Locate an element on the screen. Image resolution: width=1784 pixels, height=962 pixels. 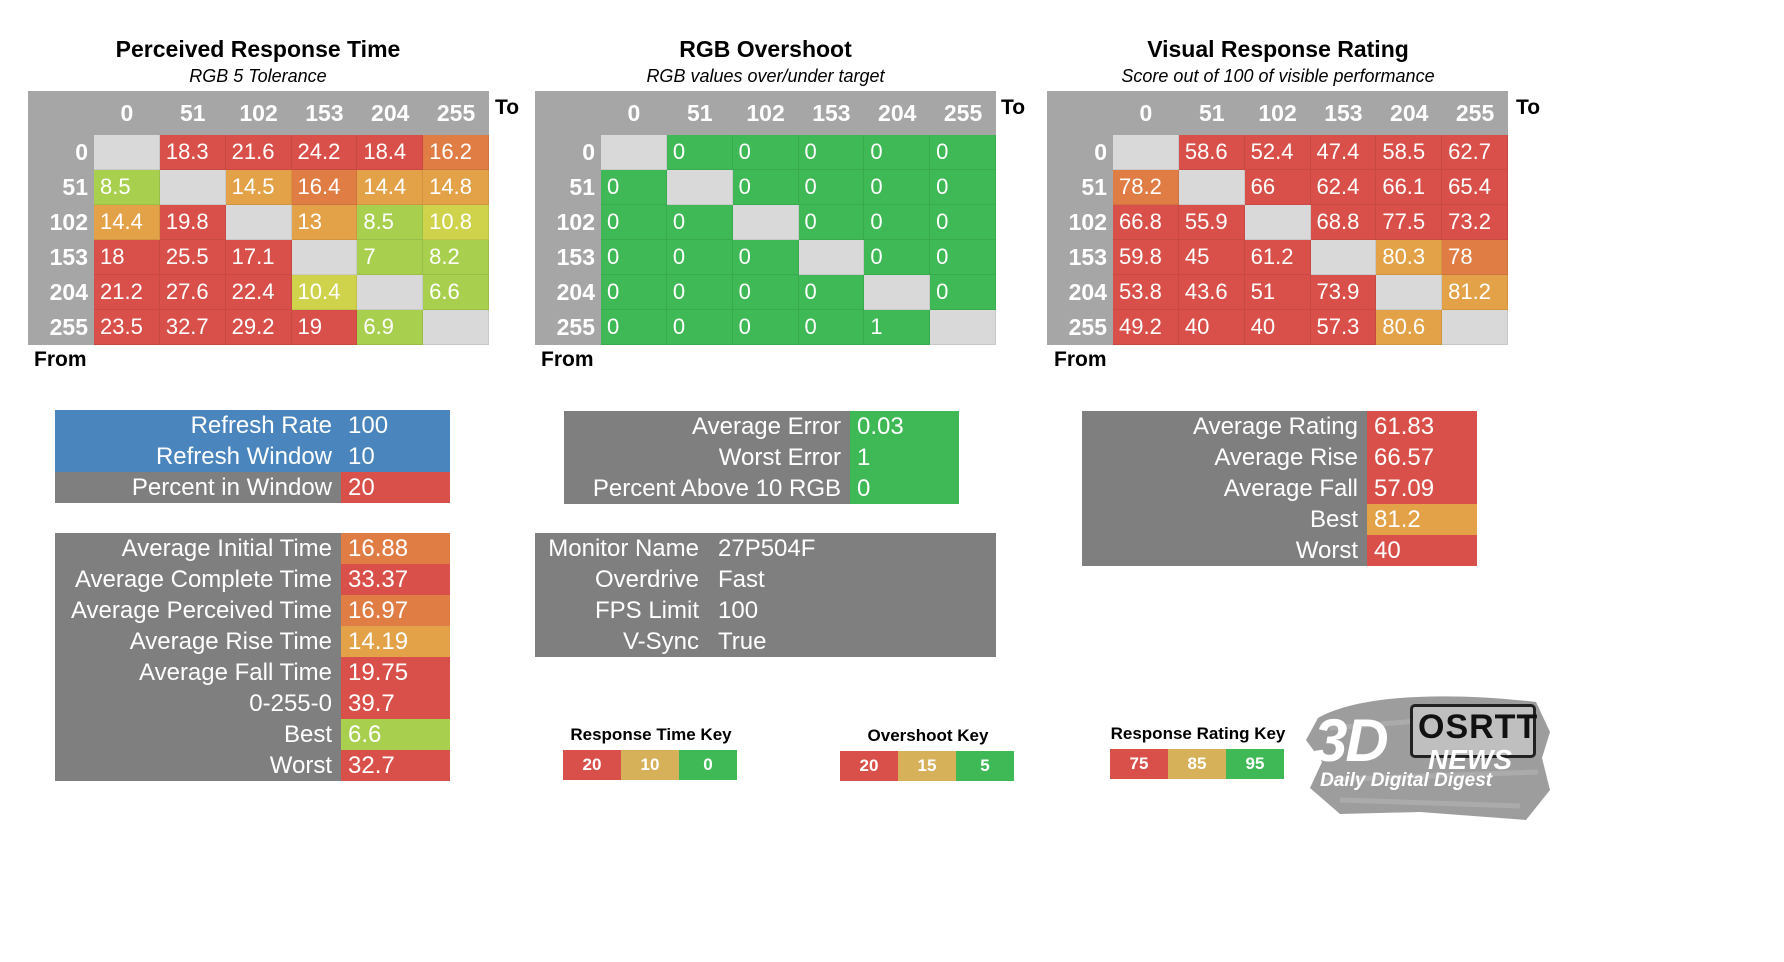
key-swatch: 85 is located at coordinates (1197, 764).